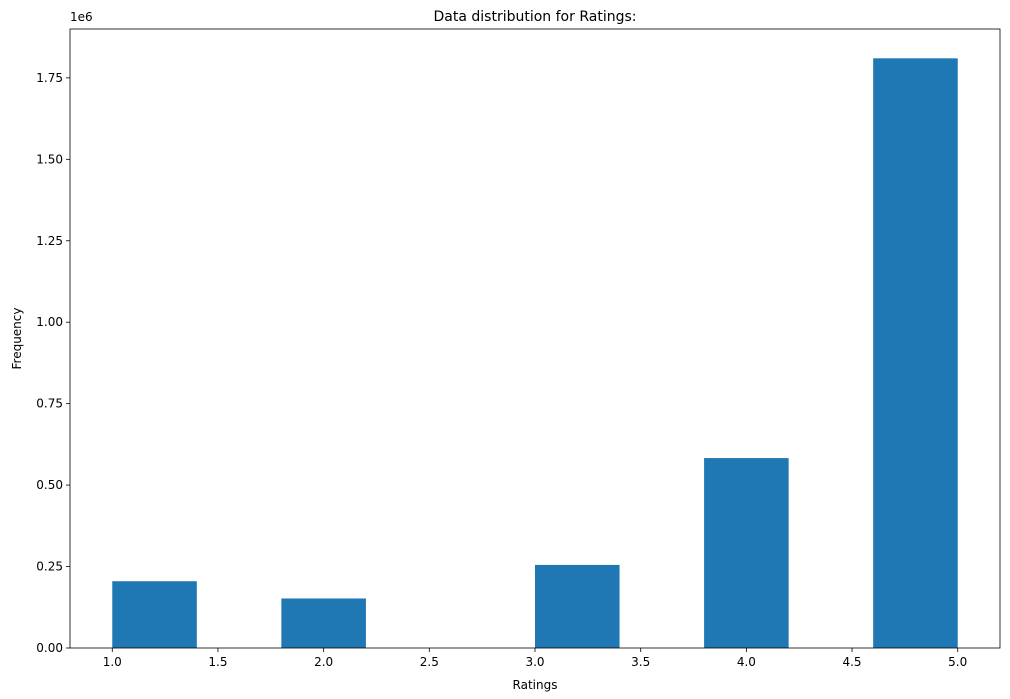  What do you see at coordinates (81, 17) in the screenshot?
I see `y-axis-offset-label: 1e6` at bounding box center [81, 17].